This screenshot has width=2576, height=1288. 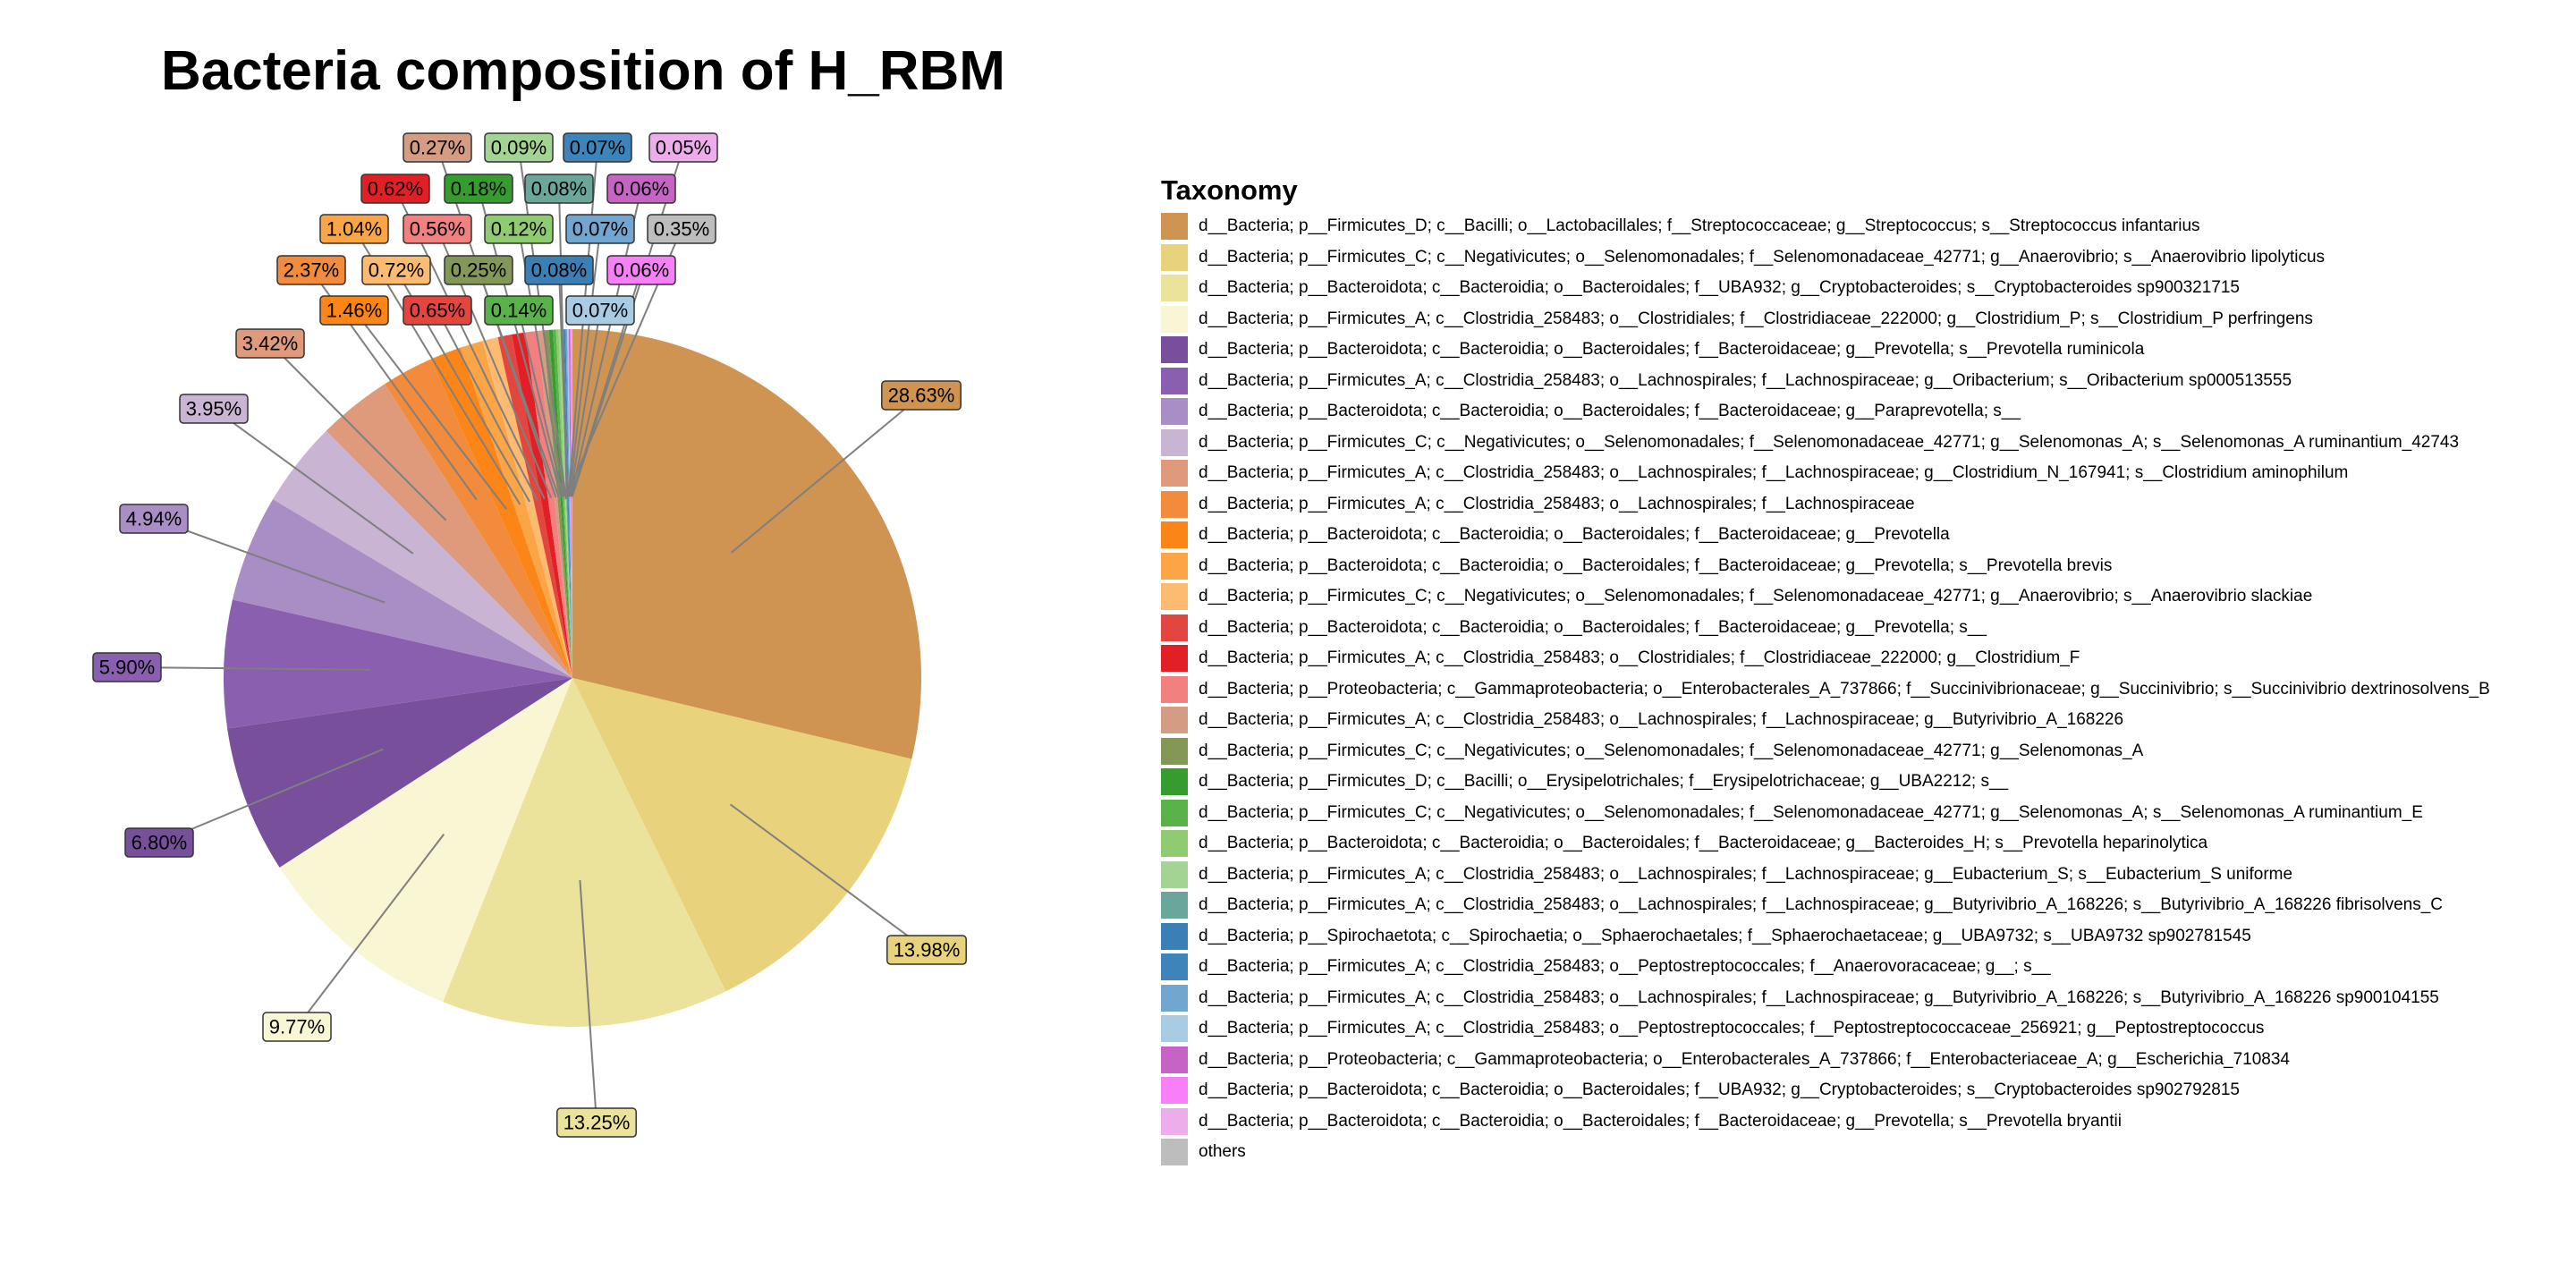 I want to click on slice-label-text: 4.94%, so click(x=154, y=519).